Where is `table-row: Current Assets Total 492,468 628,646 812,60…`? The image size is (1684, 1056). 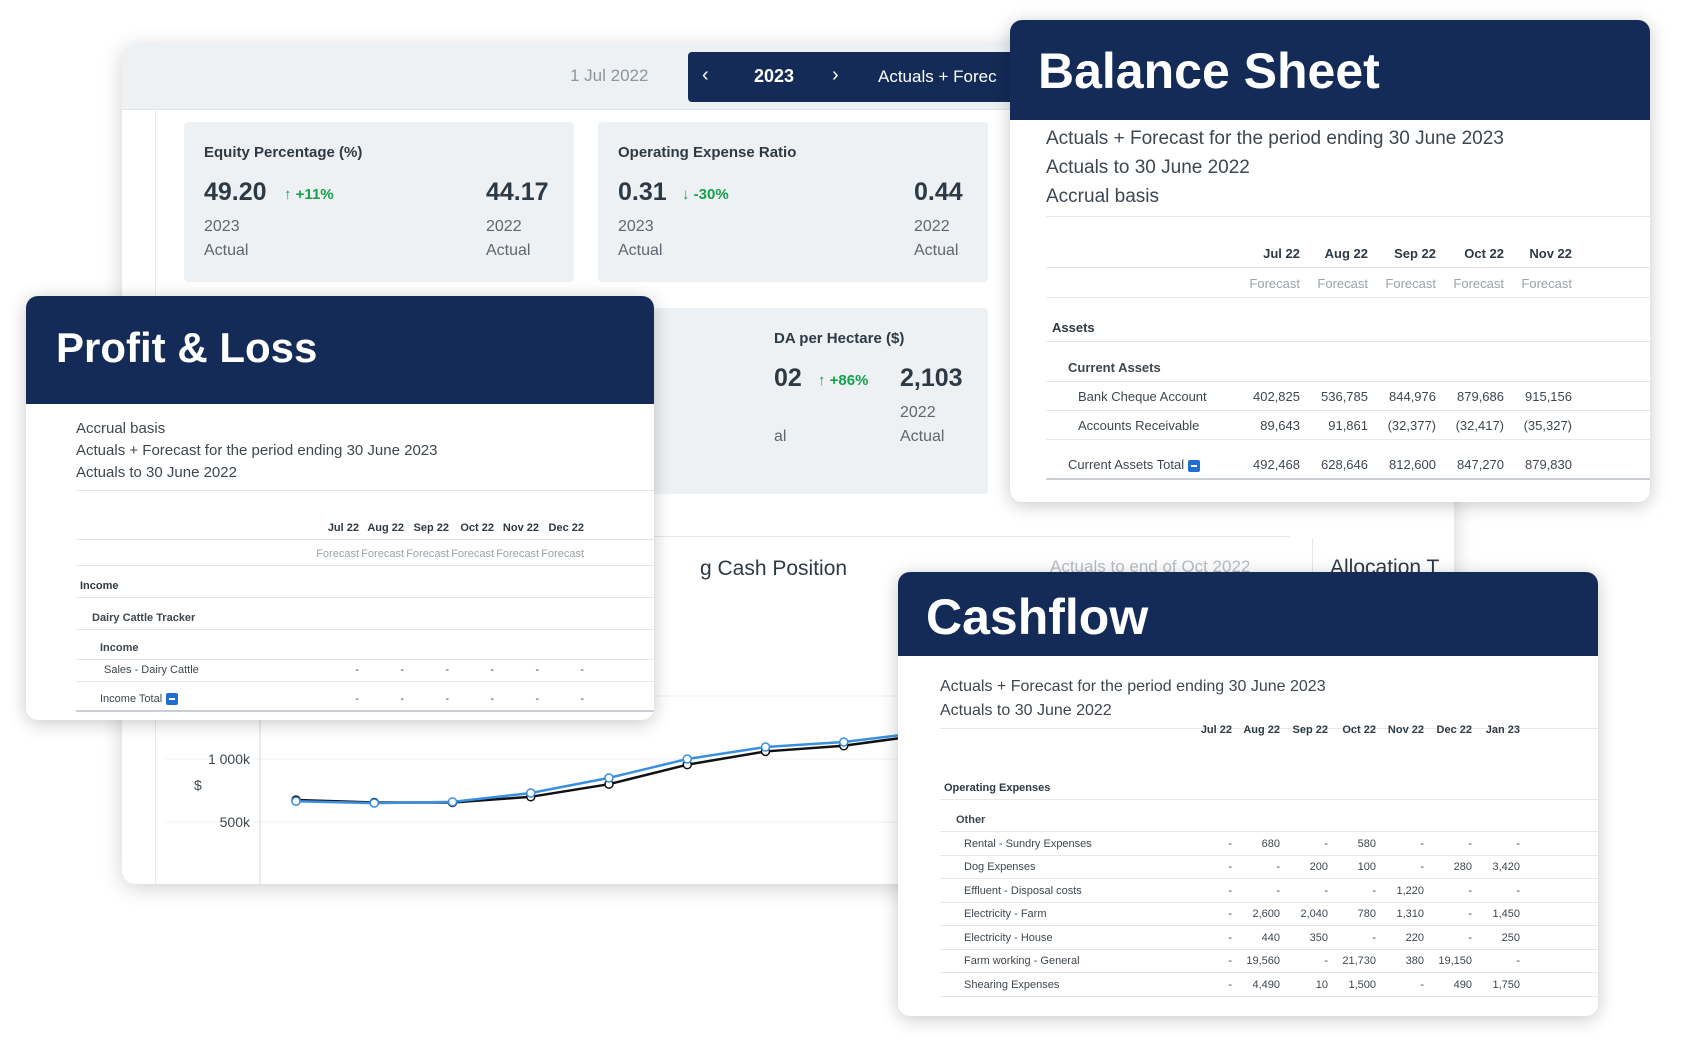
table-row: Current Assets Total 492,468 628,646 812,60… is located at coordinates (1348, 460).